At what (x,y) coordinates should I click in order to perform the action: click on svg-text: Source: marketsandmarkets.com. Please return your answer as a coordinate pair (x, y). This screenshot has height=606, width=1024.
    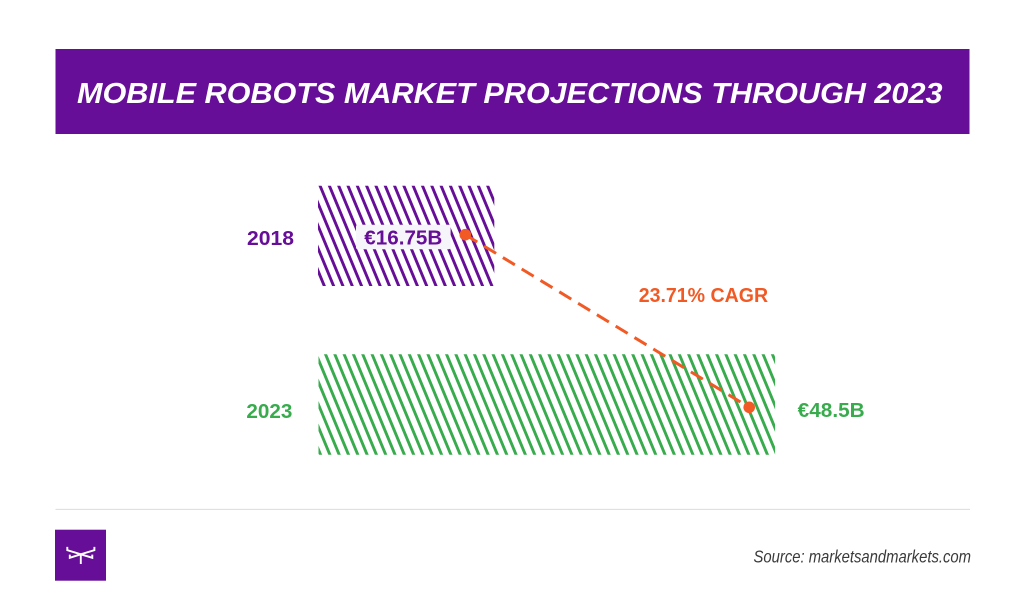
    Looking at the image, I should click on (863, 557).